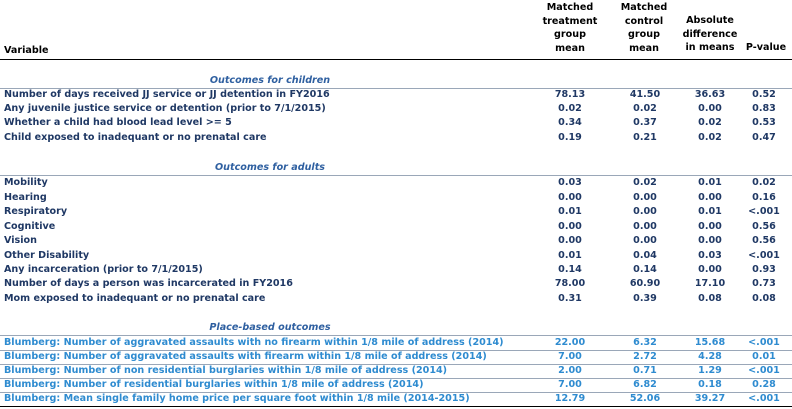  I want to click on p-value: 0.73, so click(764, 283).